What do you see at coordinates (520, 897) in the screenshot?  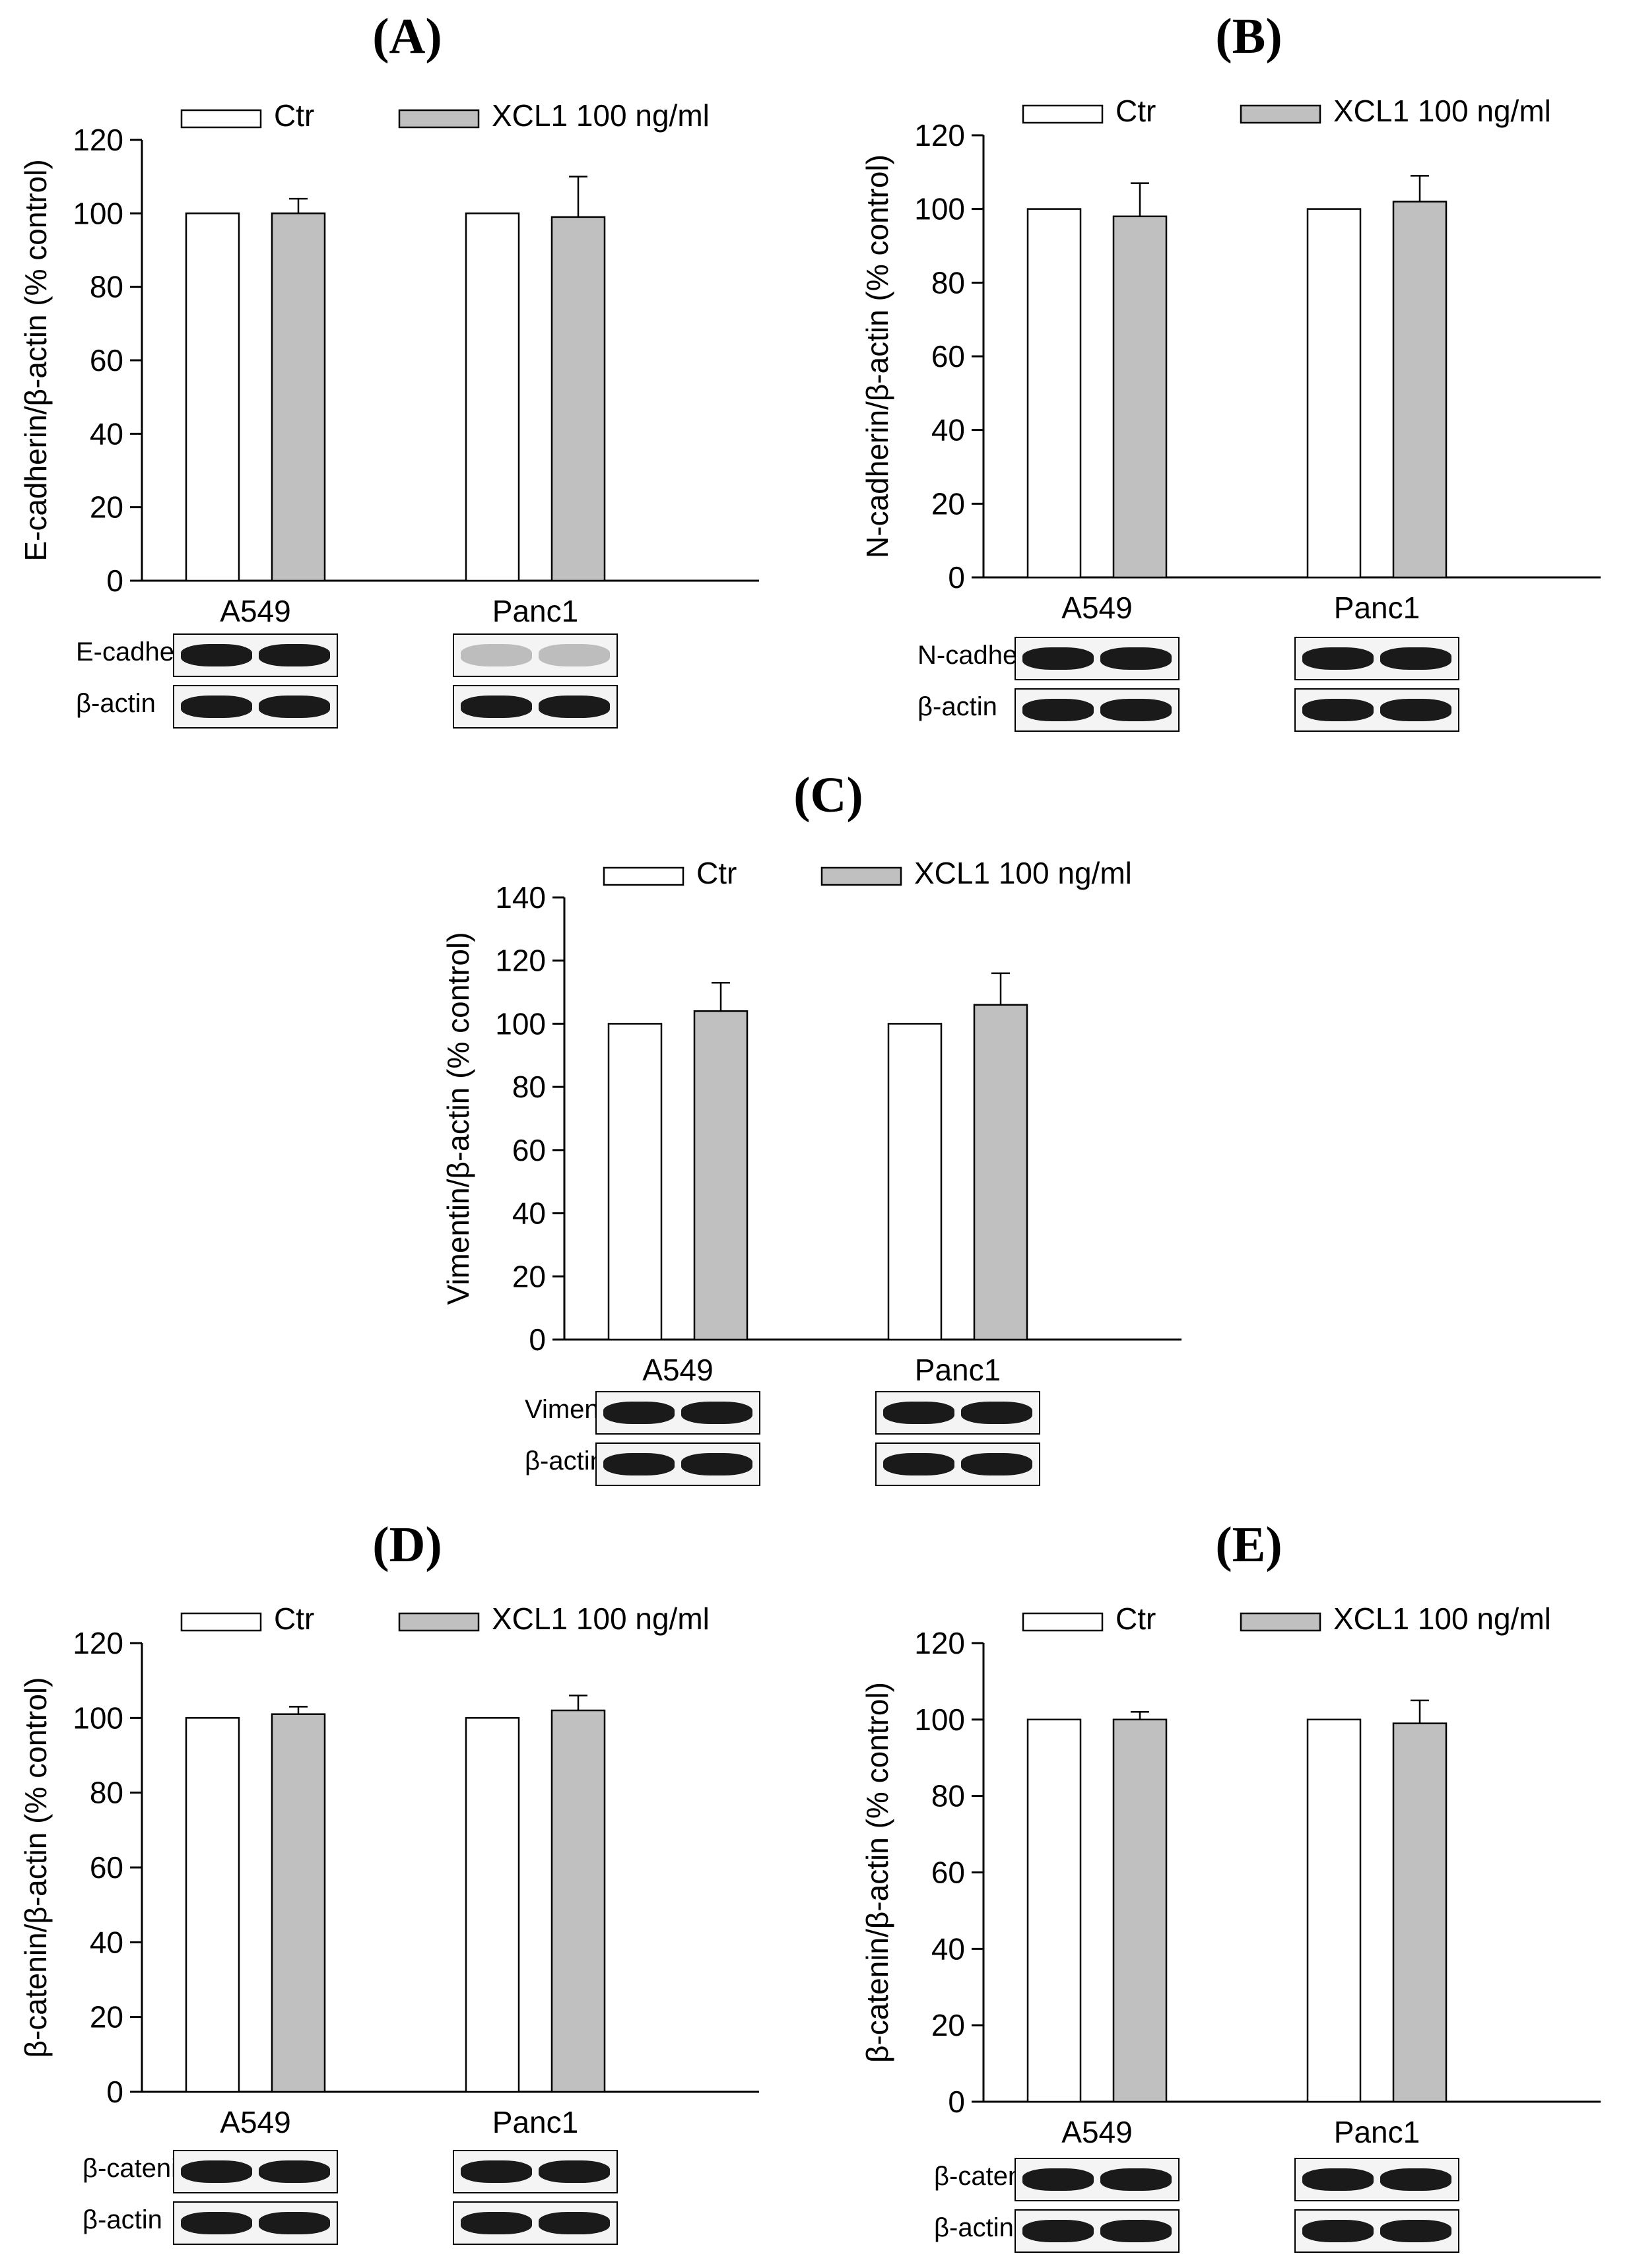 I see `y-tick-label: 140` at bounding box center [520, 897].